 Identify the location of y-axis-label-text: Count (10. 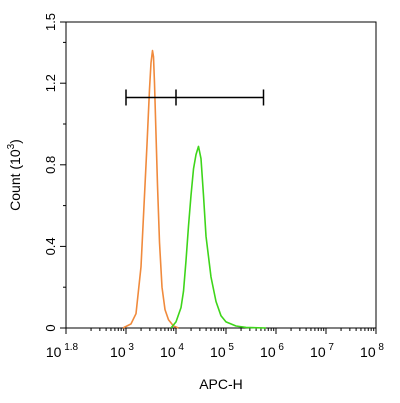
(15, 180).